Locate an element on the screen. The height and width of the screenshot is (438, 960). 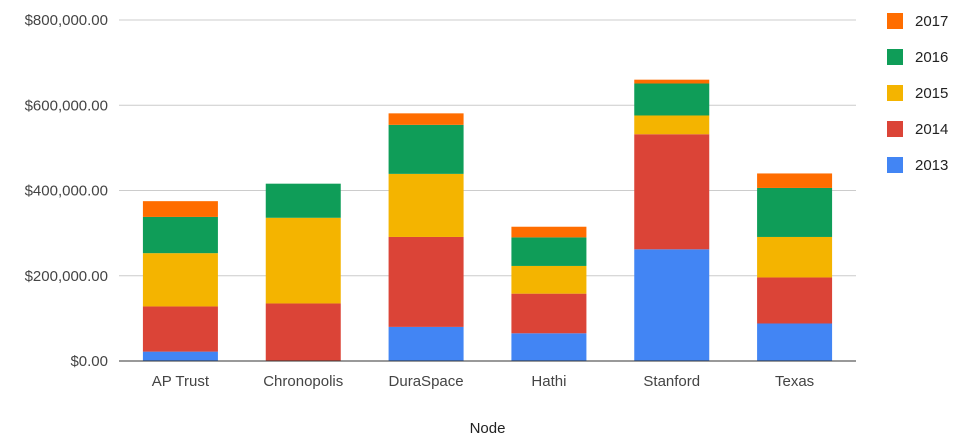
legend: 2017 2016 2015 2014 2013 is located at coordinates (917, 93).